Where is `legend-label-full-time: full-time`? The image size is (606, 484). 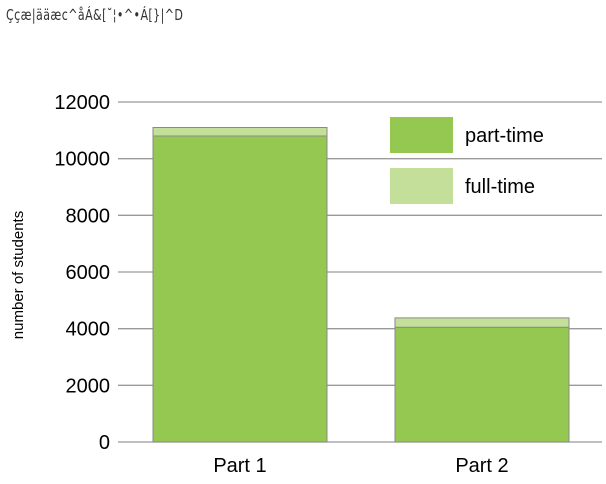 legend-label-full-time: full-time is located at coordinates (500, 187).